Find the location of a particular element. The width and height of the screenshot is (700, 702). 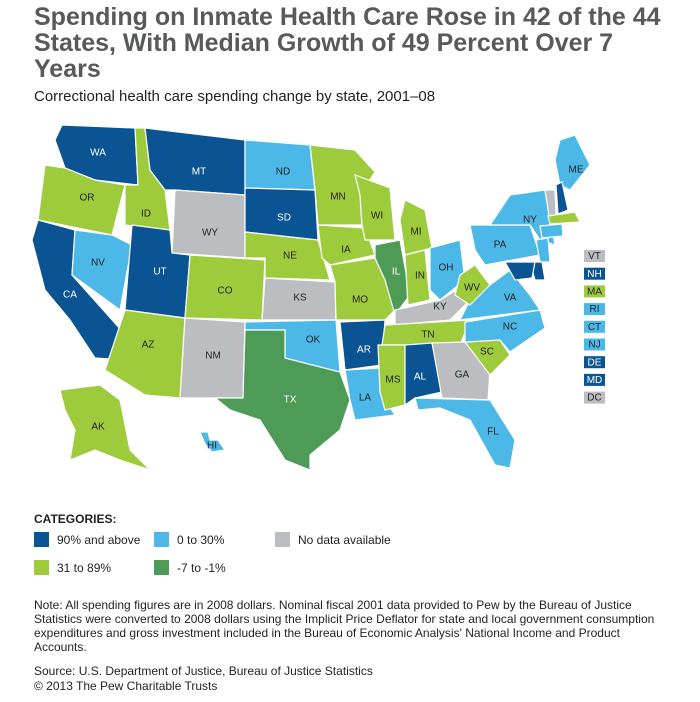

state-label: IN is located at coordinates (420, 276).